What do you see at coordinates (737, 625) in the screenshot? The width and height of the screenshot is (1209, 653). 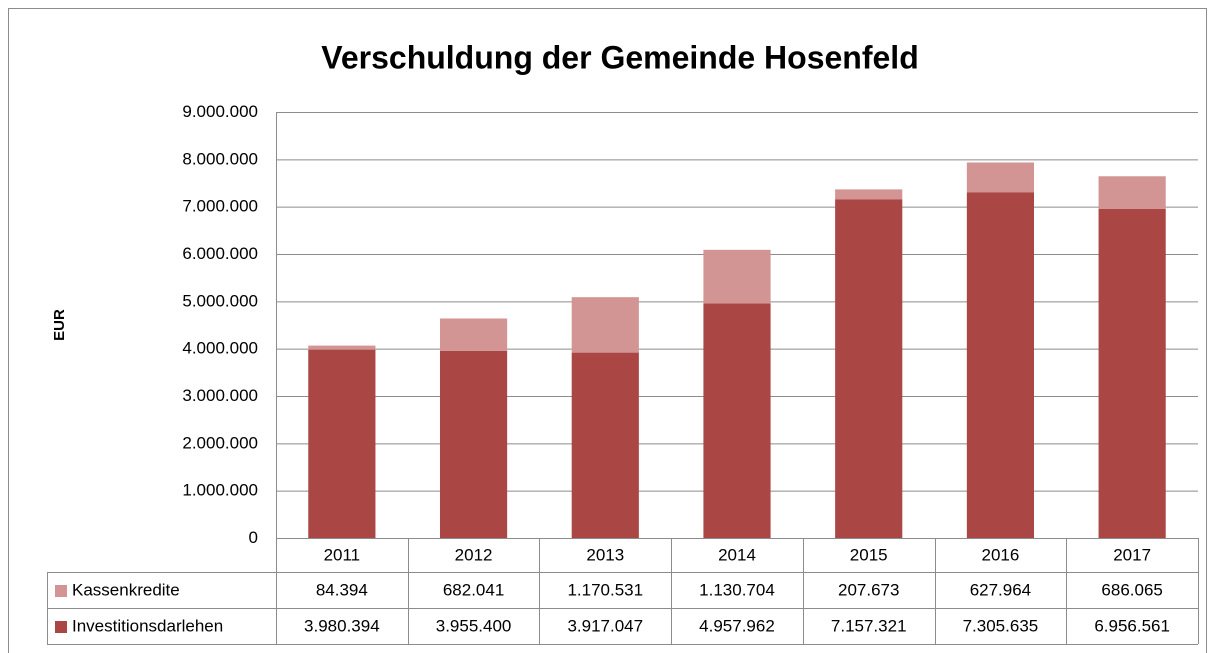 I see `data-label: 4.957.962` at bounding box center [737, 625].